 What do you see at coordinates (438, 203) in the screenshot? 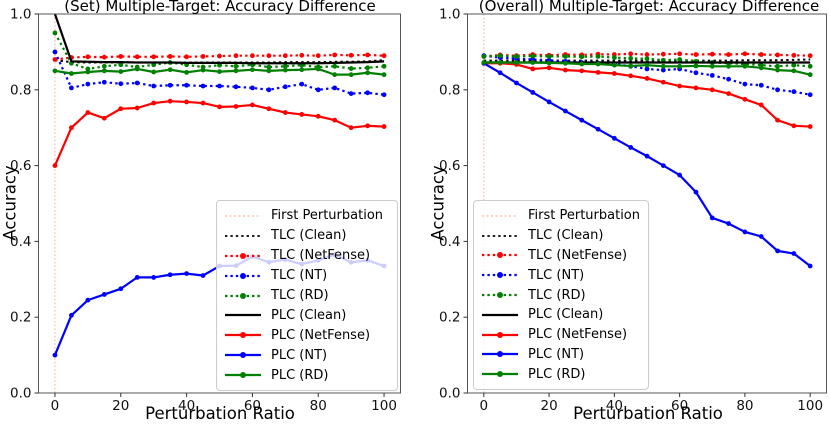
I see `right-chart-ylabel: Accuracy` at bounding box center [438, 203].